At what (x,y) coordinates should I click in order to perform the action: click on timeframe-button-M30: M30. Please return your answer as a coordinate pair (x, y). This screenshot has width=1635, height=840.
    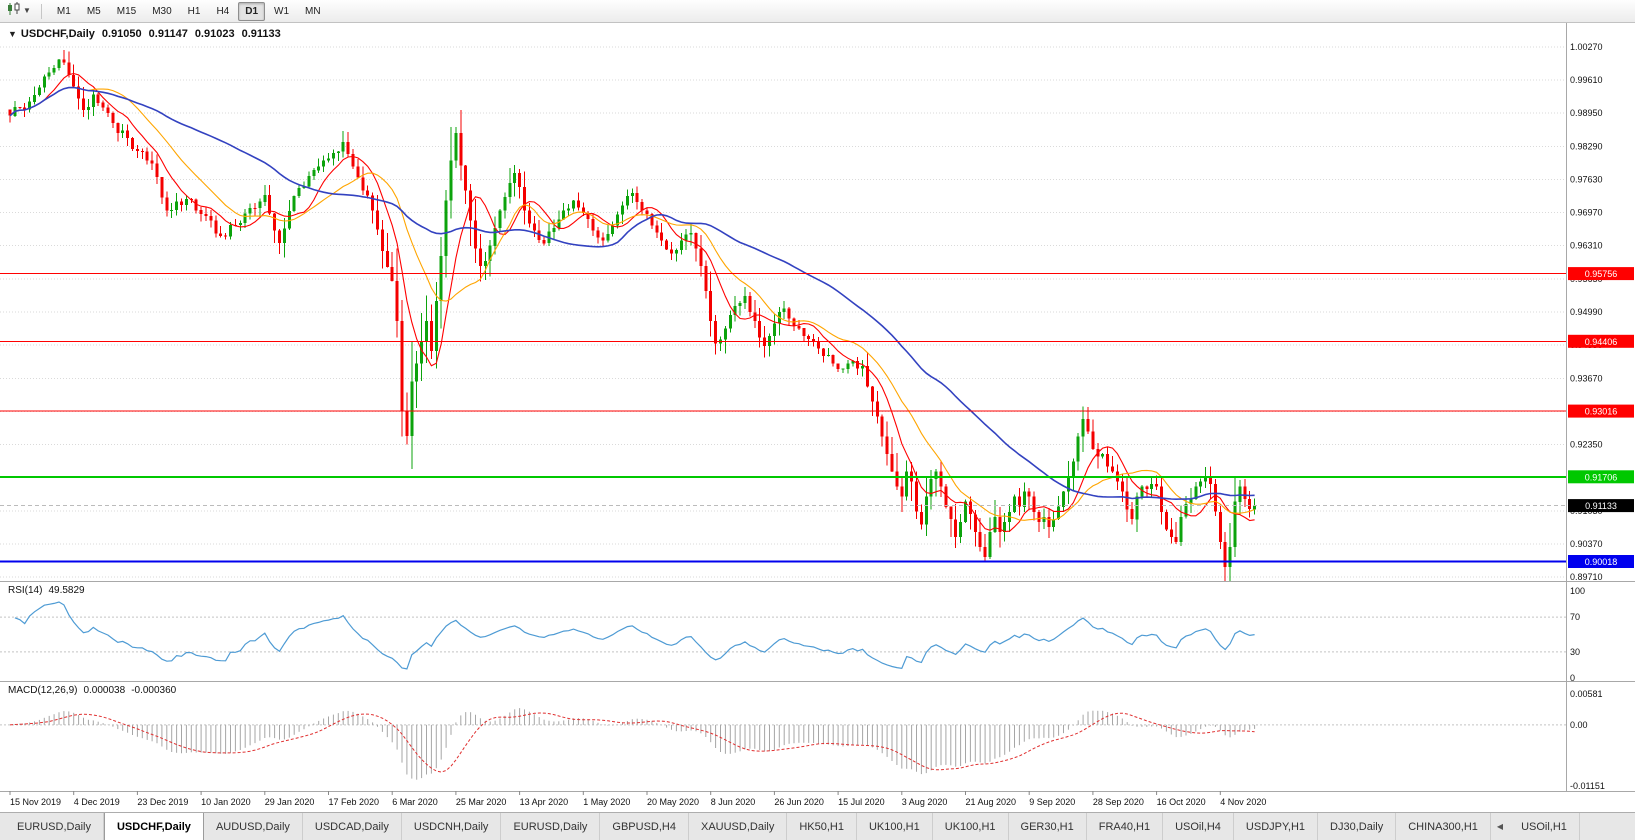
    Looking at the image, I should click on (162, 11).